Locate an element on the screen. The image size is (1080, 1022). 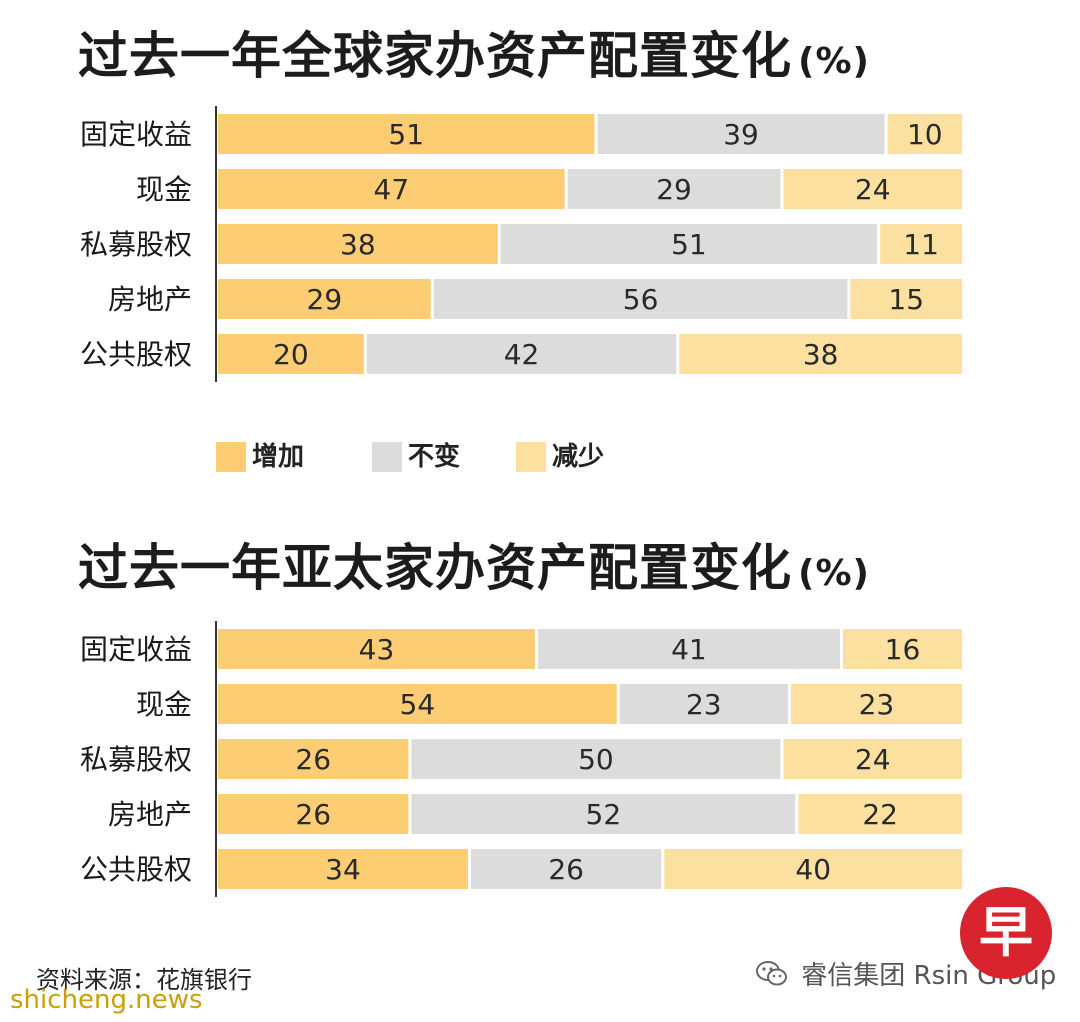
site-watermark: shicheng.news is located at coordinates (106, 1000).